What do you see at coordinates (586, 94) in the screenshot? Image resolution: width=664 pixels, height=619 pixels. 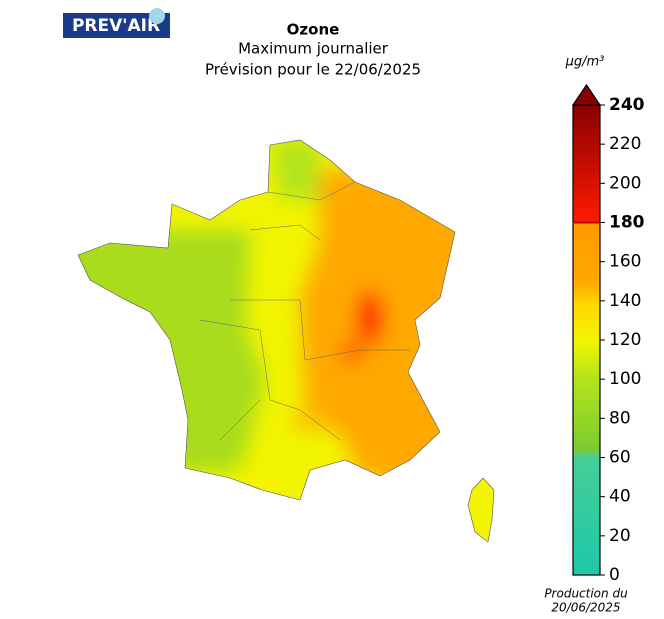 I see `colorbar-extend` at bounding box center [586, 94].